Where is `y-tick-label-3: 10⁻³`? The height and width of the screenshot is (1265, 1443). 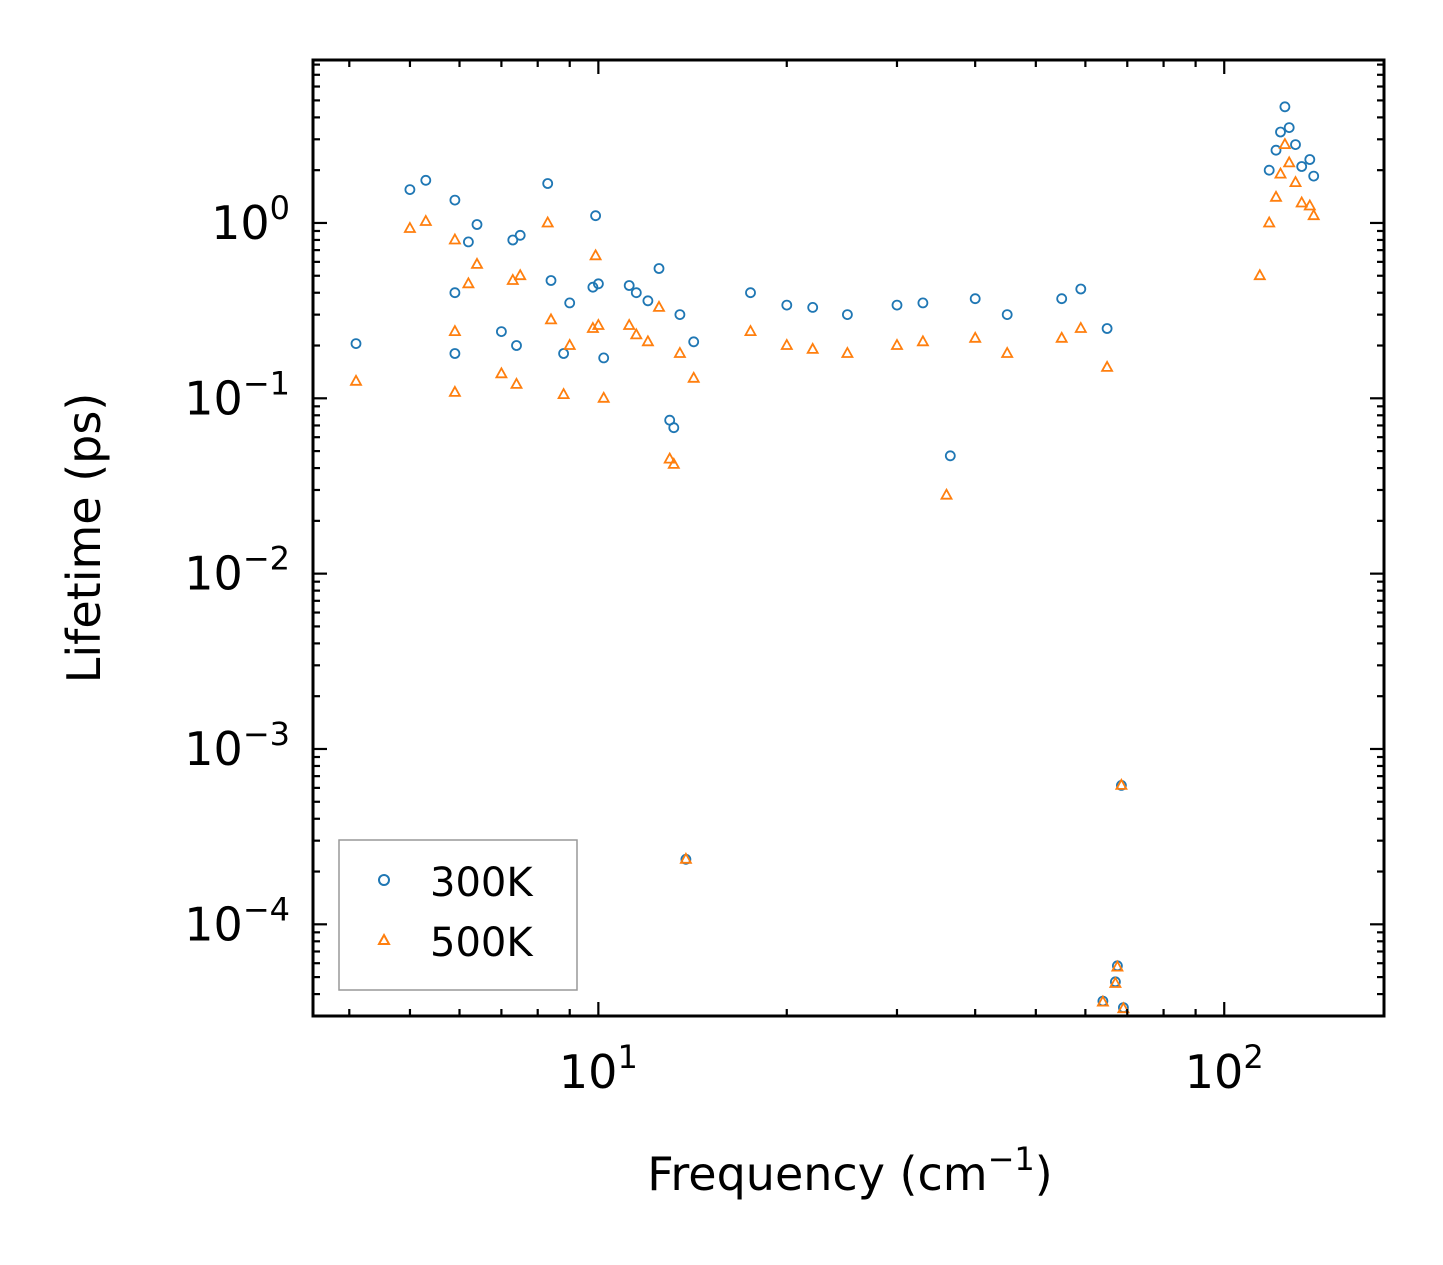
y-tick-label-3: 10⁻³ is located at coordinates (237, 745).